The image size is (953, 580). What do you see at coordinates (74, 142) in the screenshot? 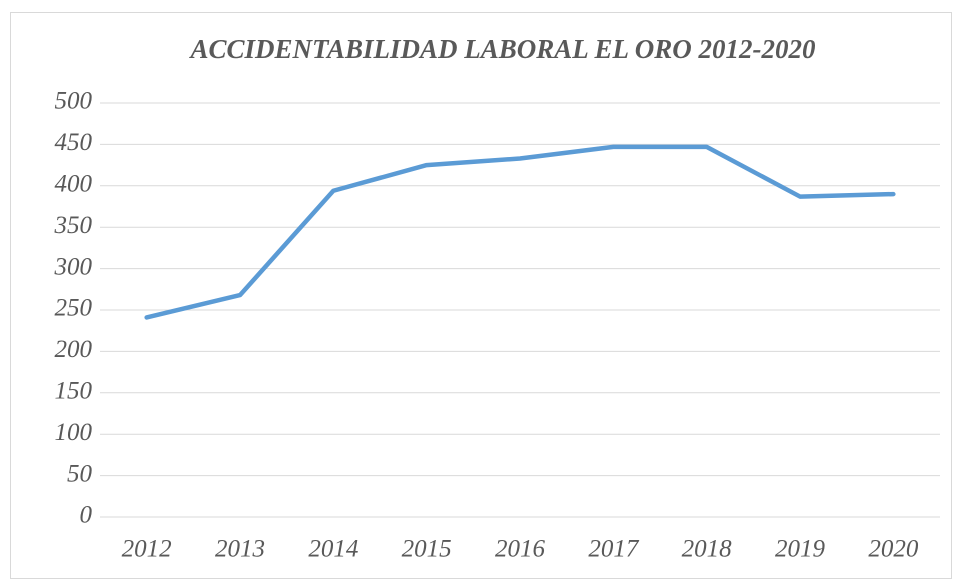
I see `y-tick-label: 450` at bounding box center [74, 142].